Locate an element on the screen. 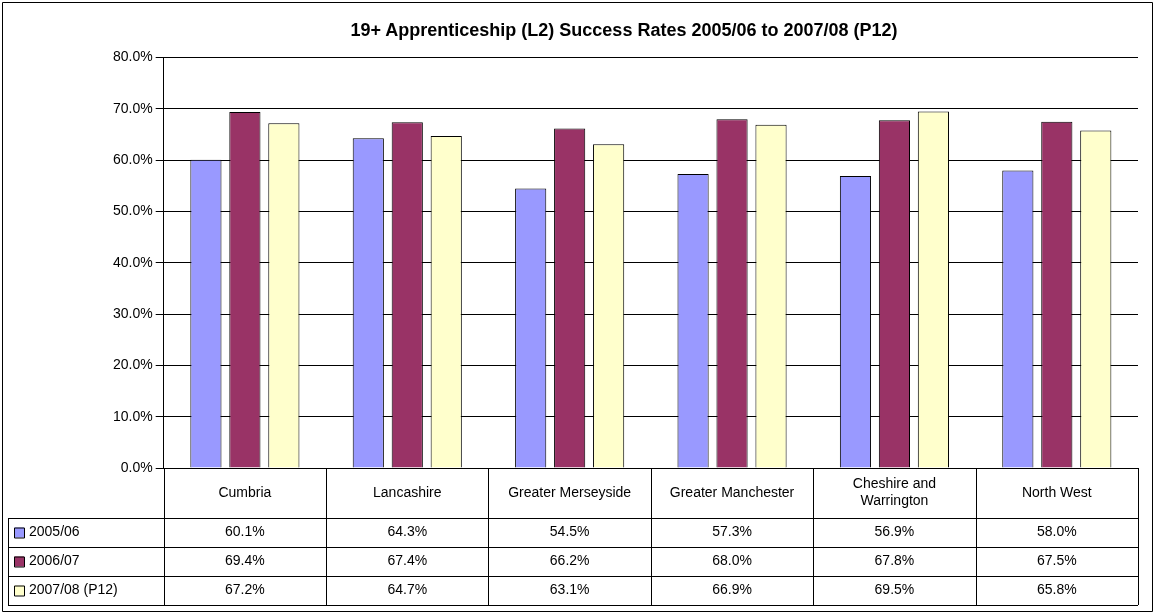  data-label: 66.2% is located at coordinates (569, 560).